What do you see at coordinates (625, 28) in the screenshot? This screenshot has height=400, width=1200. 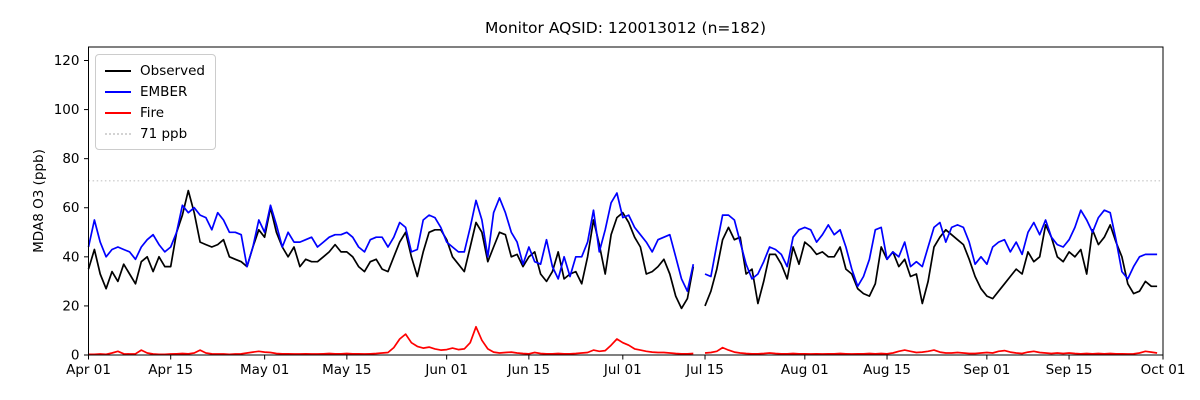 I see `chart-title: Monitor AQSID: 120013012 (n=182)` at bounding box center [625, 28].